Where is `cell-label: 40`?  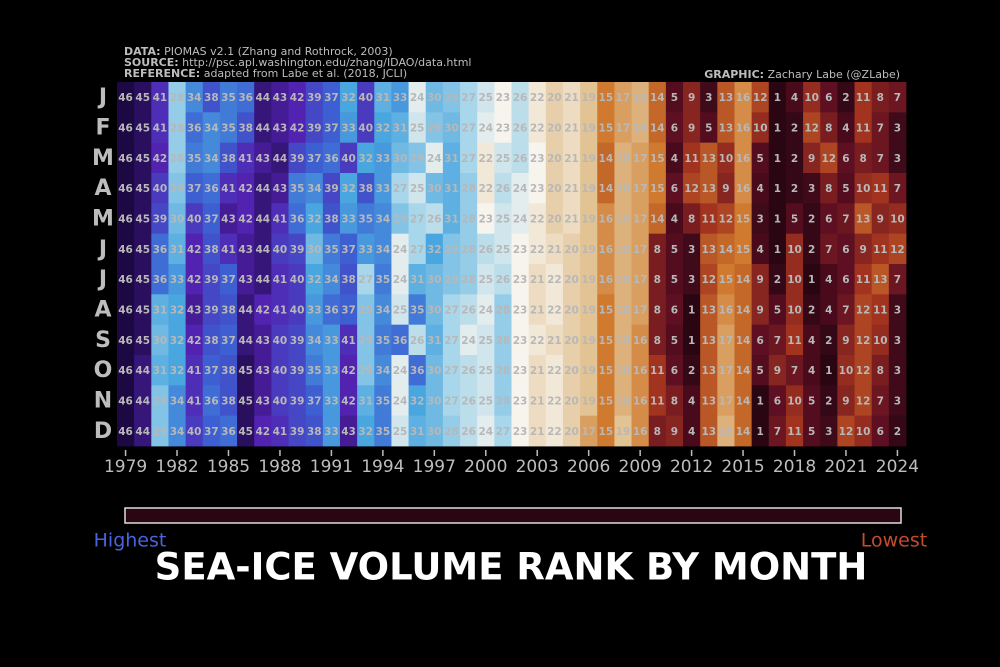
cell-label: 40 is located at coordinates (365, 98).